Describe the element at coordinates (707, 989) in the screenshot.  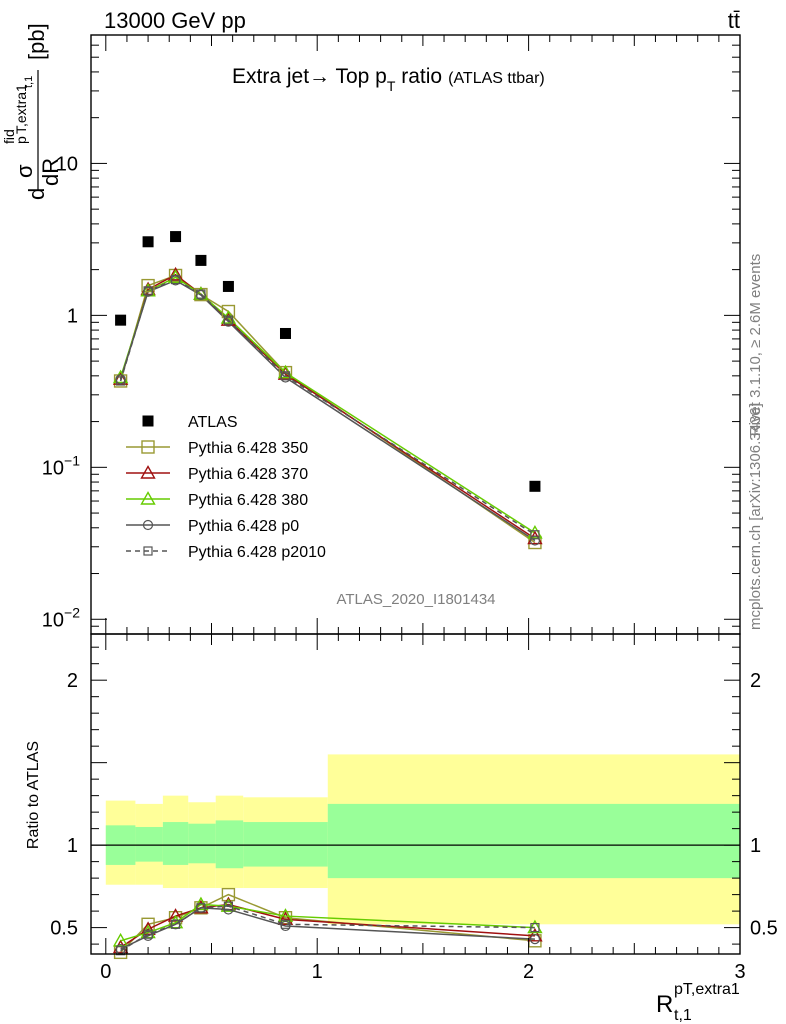
I see `xlabel-sup: pT,extra1` at that location.